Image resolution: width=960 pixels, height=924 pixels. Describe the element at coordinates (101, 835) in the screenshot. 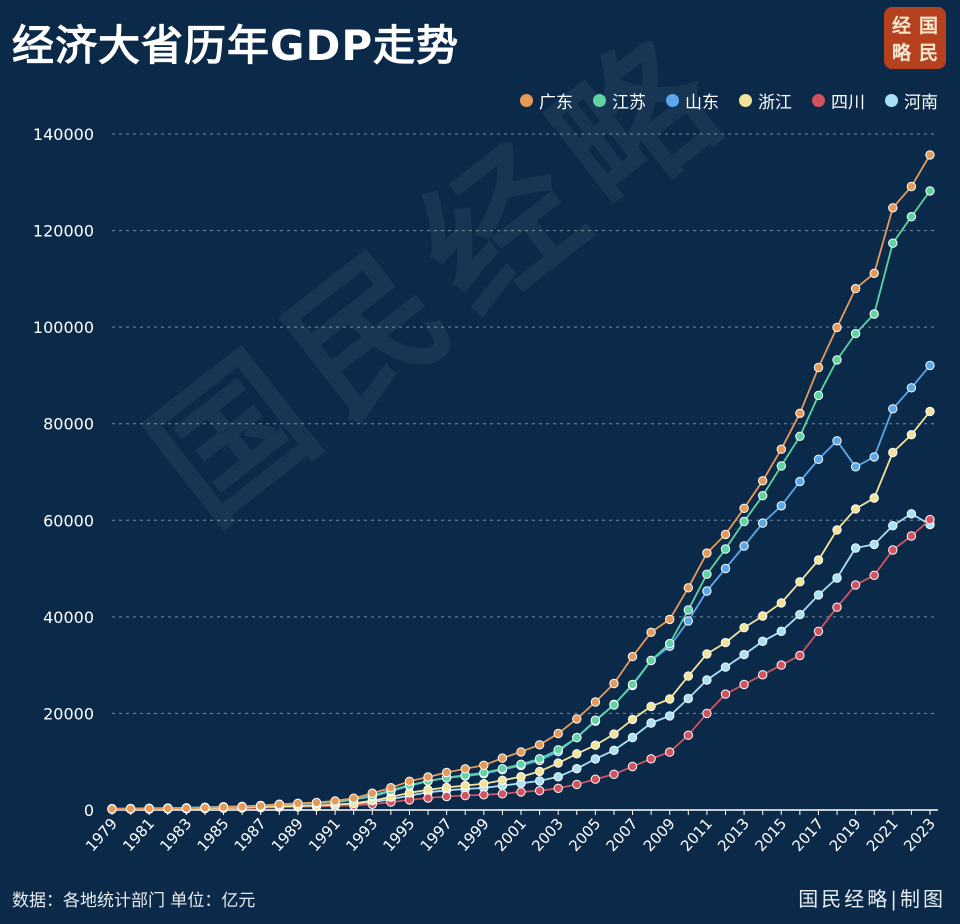

I see `x-tick-label: 1979` at that location.